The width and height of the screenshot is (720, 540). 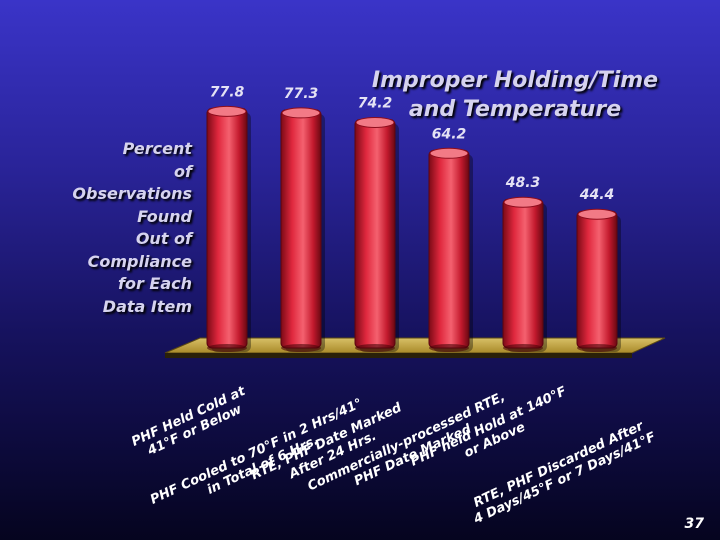 I want to click on y-axis-label-line: for Each, so click(x=154, y=283).